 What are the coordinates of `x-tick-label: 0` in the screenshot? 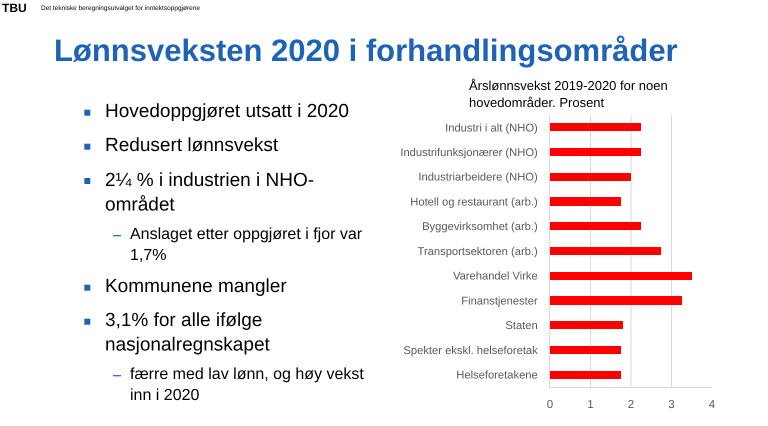 It's located at (550, 404).